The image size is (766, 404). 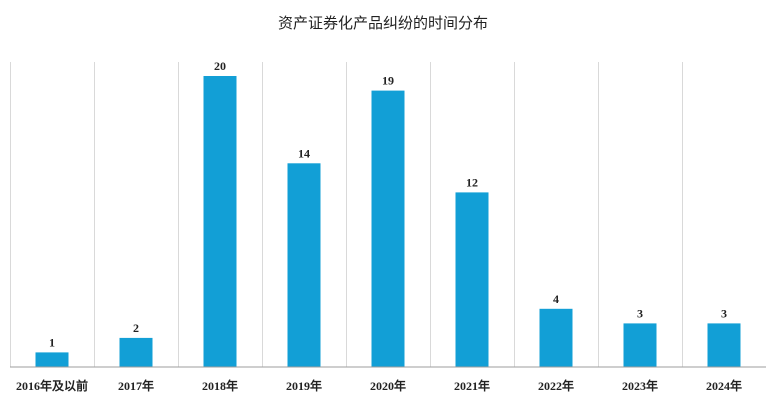 I want to click on data-label: 1, so click(x=52, y=342).